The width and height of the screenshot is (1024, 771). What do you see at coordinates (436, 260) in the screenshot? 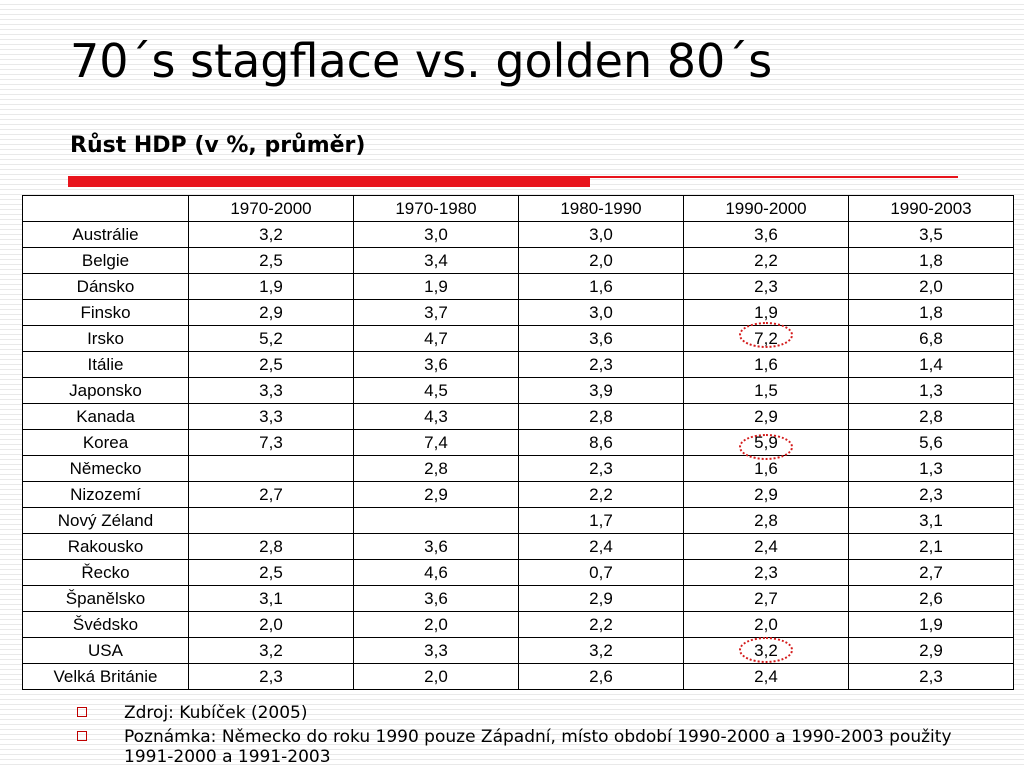
I see `value-cell: 3,4` at bounding box center [436, 260].